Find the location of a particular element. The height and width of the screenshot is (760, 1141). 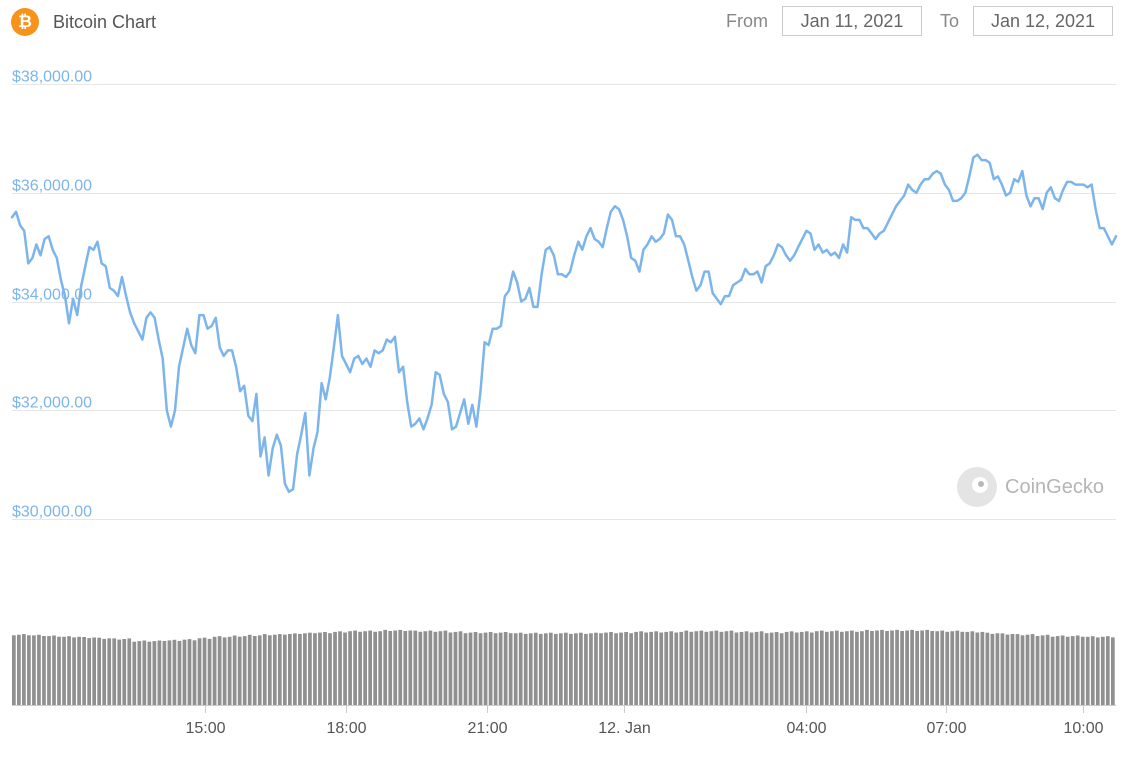

from-date-input is located at coordinates (851, 21).